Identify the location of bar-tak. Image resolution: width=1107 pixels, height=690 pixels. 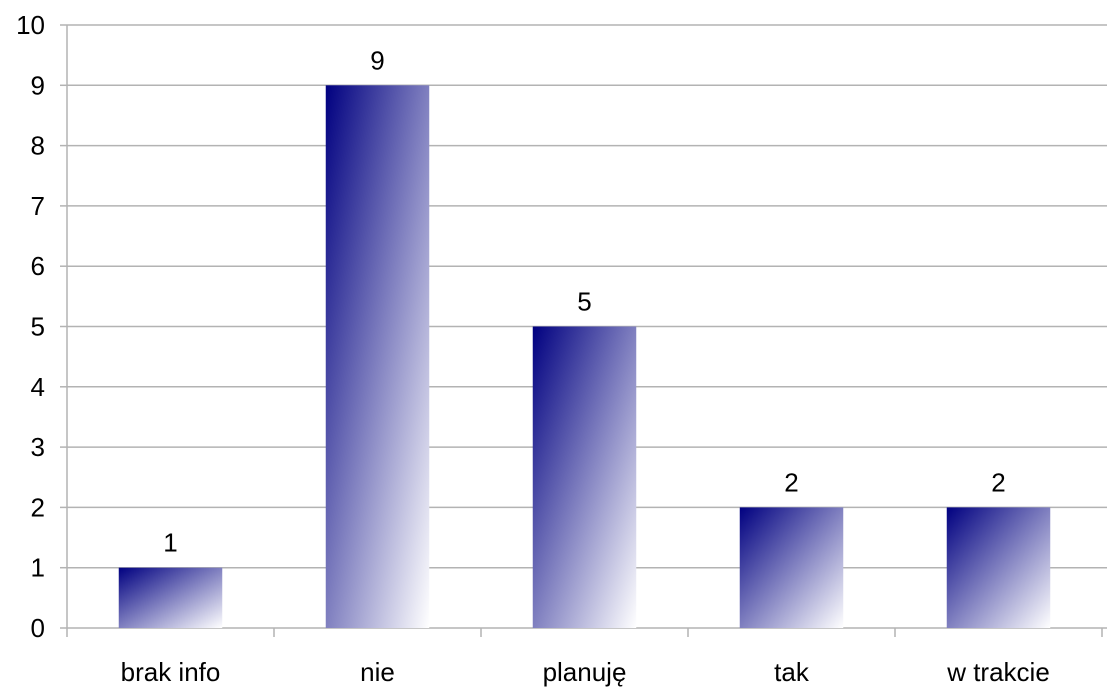
(791, 567).